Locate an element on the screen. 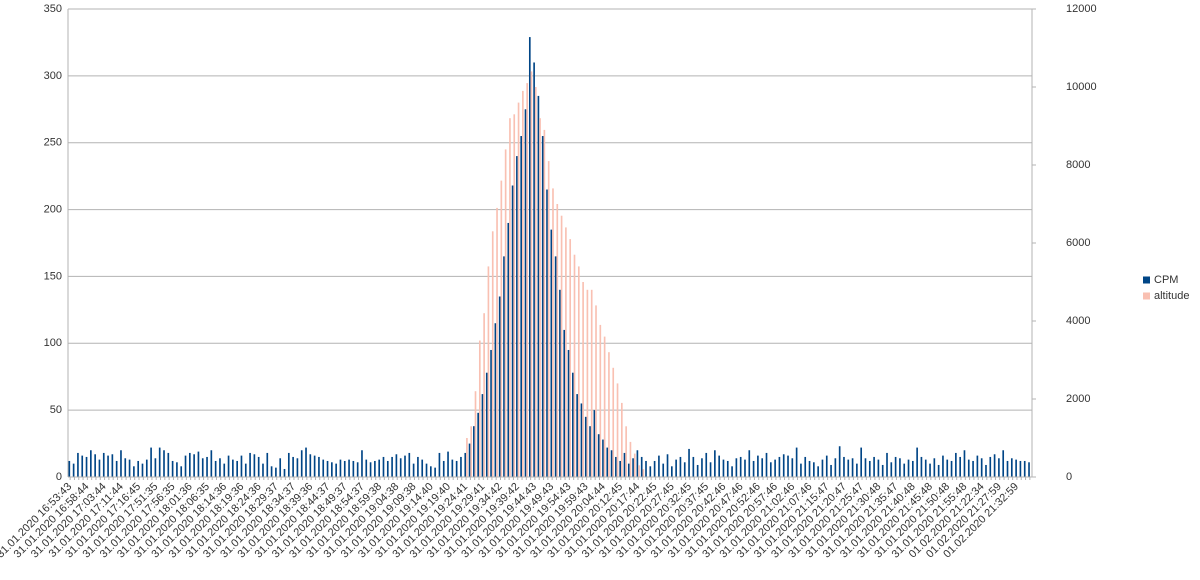  legend-swatch is located at coordinates (1146, 280).